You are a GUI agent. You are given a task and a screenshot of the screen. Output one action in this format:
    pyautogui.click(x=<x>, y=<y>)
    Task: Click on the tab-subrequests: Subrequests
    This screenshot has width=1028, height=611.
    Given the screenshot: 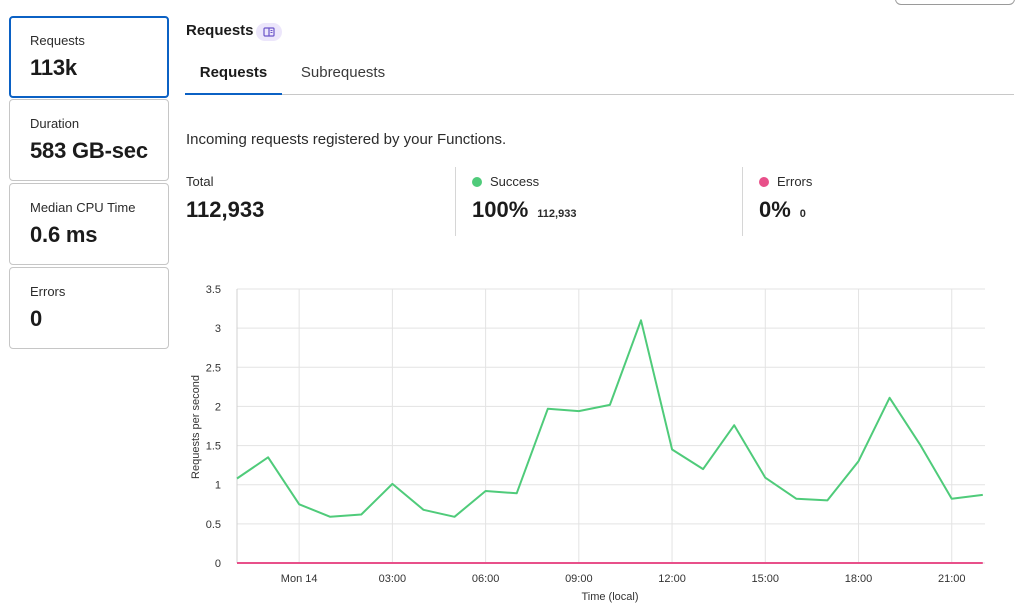 What is the action you would take?
    pyautogui.click(x=343, y=72)
    